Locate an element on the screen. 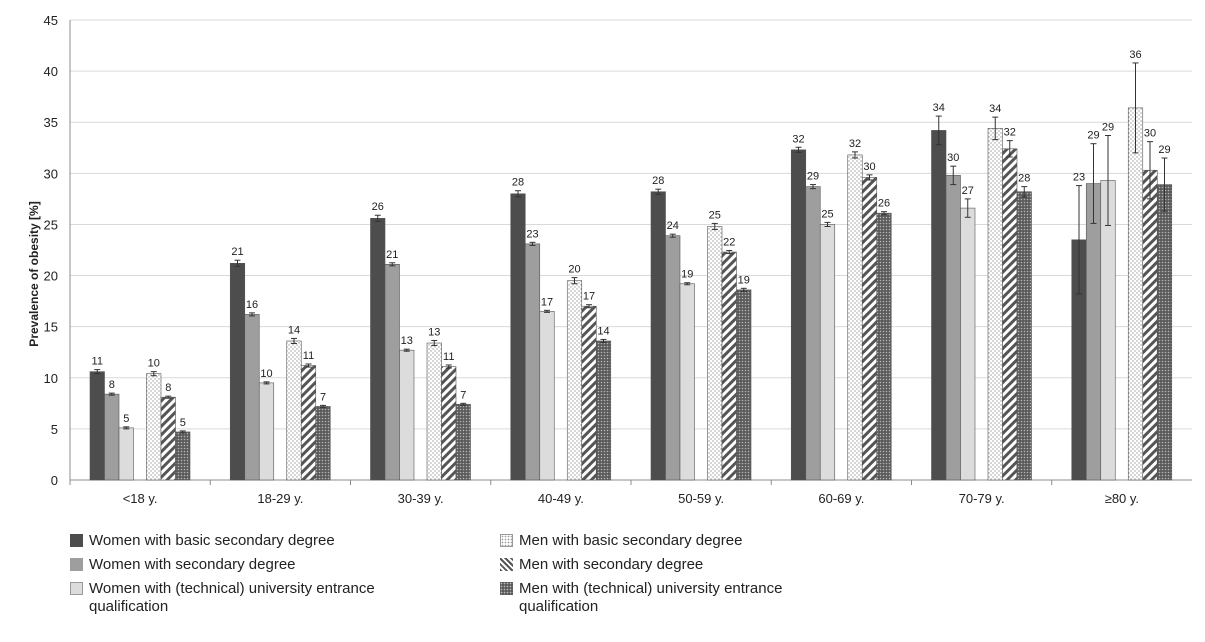 This screenshot has width=1205, height=642. data-label: 7 is located at coordinates (323, 397).